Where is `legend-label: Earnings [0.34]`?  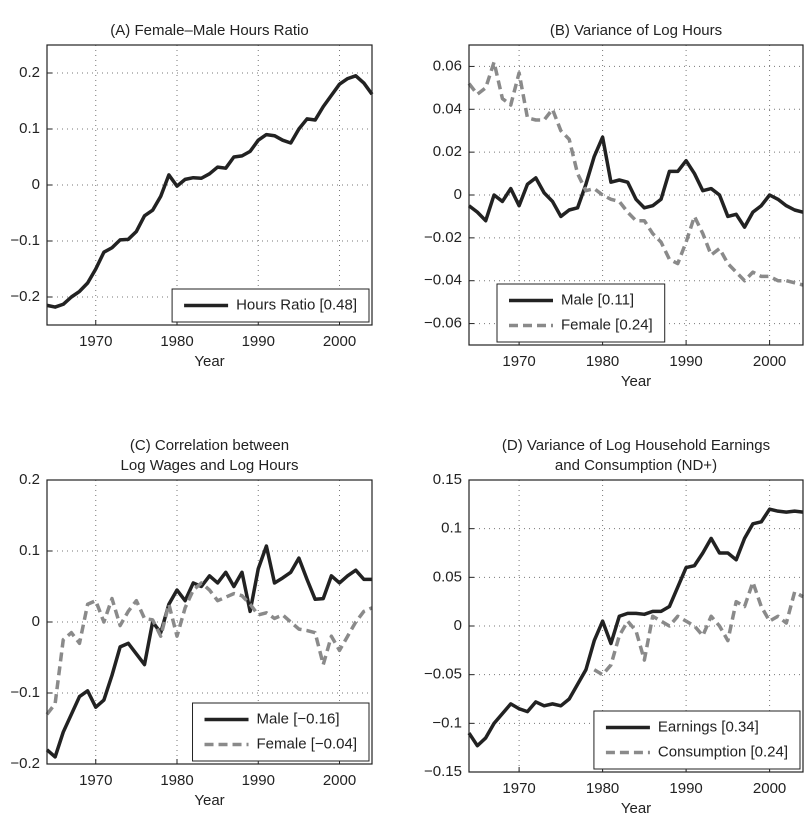 legend-label: Earnings [0.34] is located at coordinates (708, 726).